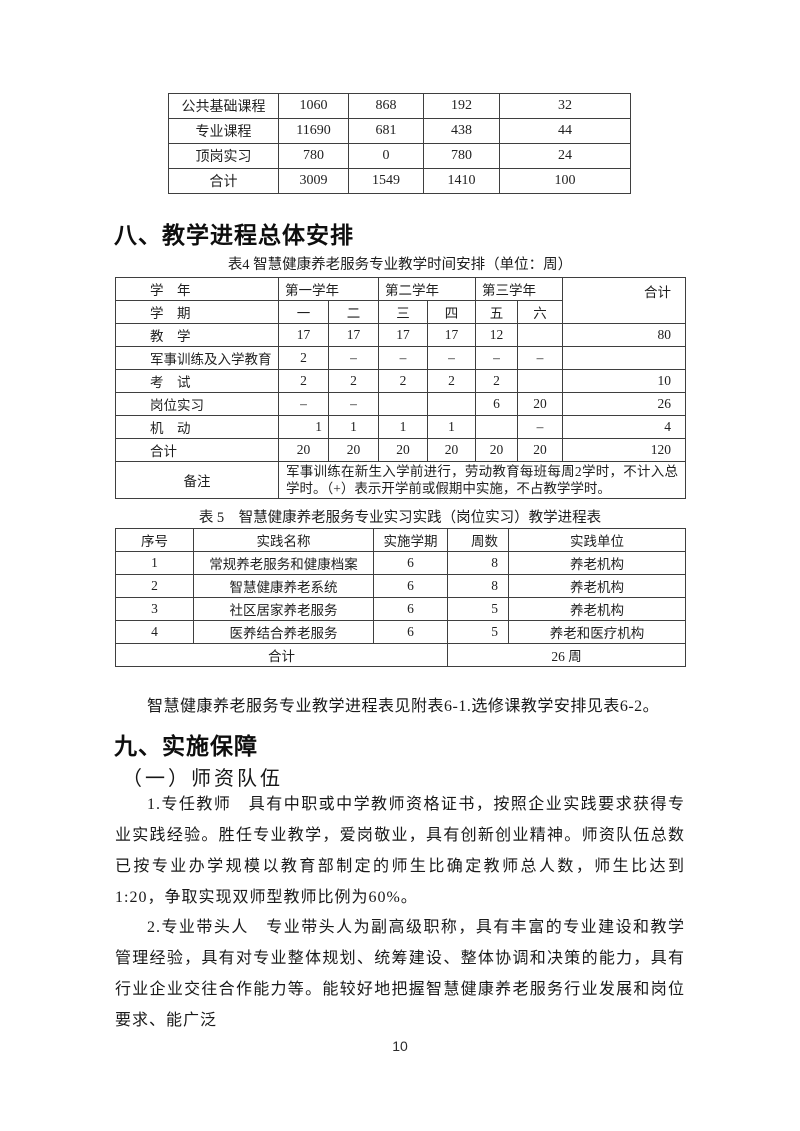 The width and height of the screenshot is (800, 1131). I want to click on header-cell: 序号, so click(154, 540).